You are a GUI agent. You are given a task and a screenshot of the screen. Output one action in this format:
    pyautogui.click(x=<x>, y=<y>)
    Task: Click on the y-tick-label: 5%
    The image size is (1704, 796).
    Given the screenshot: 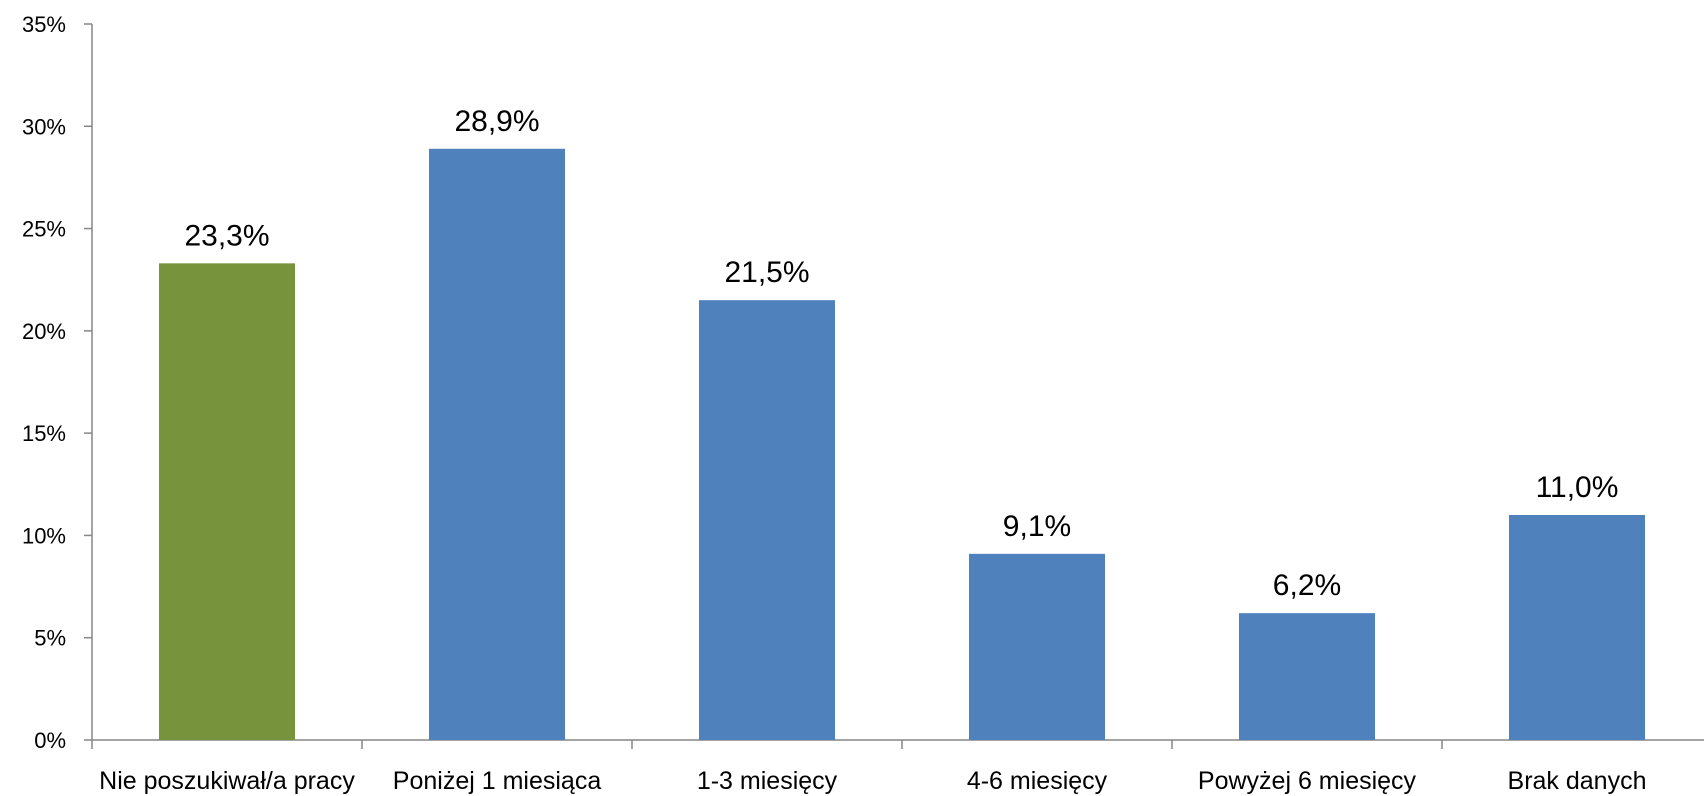 What is the action you would take?
    pyautogui.click(x=50, y=638)
    